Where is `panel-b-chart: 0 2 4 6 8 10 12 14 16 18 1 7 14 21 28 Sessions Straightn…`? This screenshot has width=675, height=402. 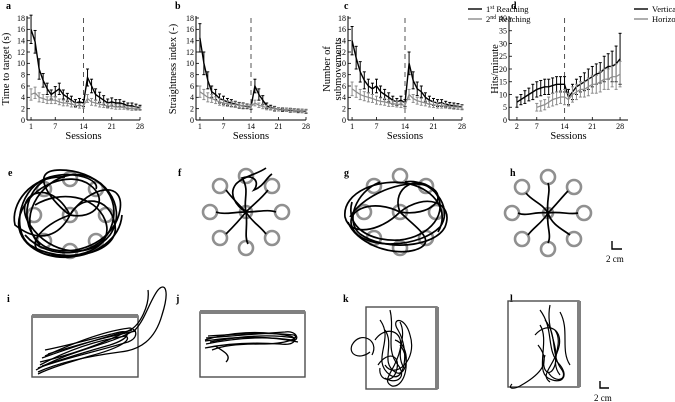
panel-b-chart: 0 2 4 6 8 10 12 14 16 18 1 7 14 21 28 Sessions Straightn… is located at coordinates (239, 78).